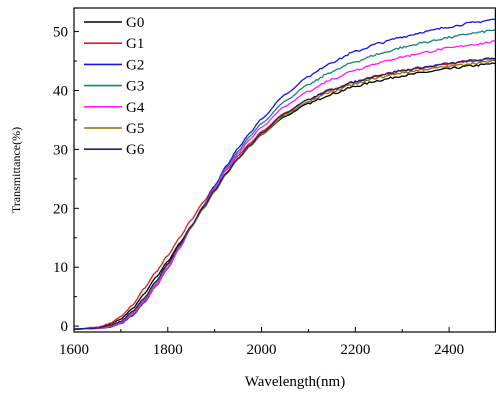 Image resolution: width=496 pixels, height=398 pixels. Describe the element at coordinates (114, 86) in the screenshot. I see `legend: G0 G1 G2 G3 G4 G5 G6` at that location.